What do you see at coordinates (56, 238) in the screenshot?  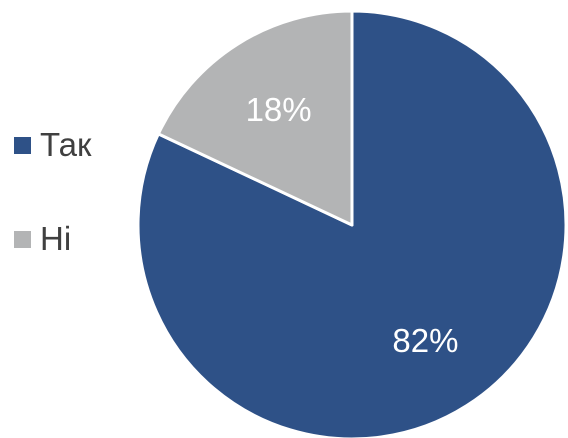 I see `legend-label-2: Ні` at bounding box center [56, 238].